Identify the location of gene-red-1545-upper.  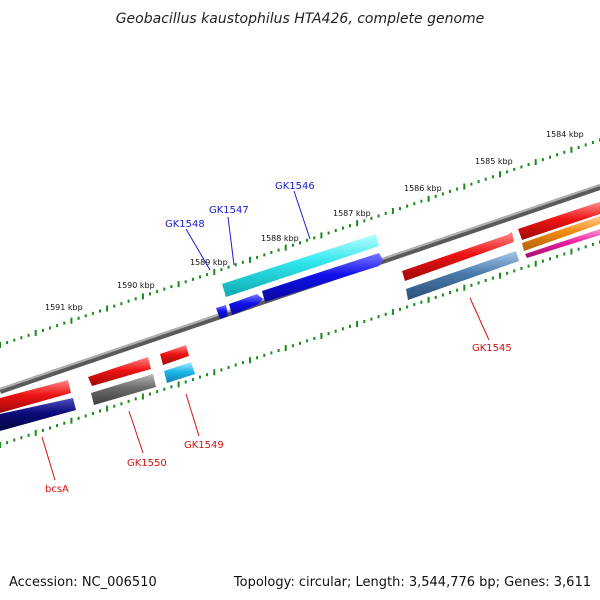
(458, 256).